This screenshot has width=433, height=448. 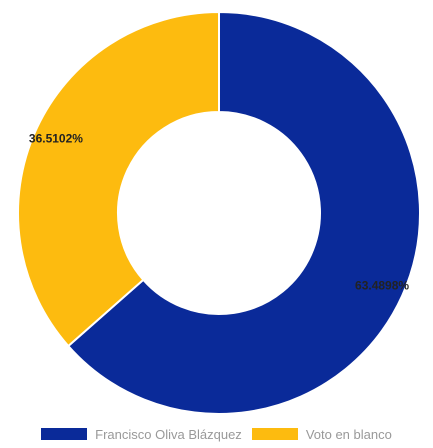 What do you see at coordinates (56, 139) in the screenshot?
I see `data-label-voto-en-blanco: 36.5102%` at bounding box center [56, 139].